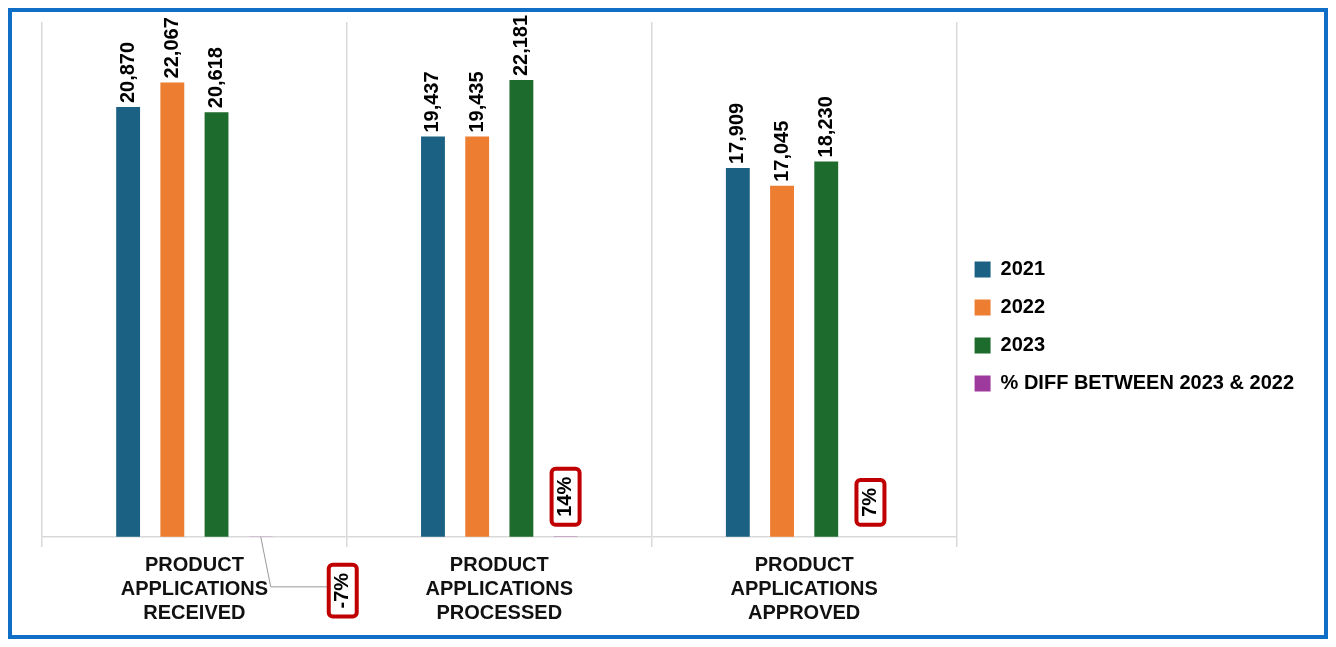 Image resolution: width=1336 pixels, height=647 pixels. I want to click on legend-label: 2022, so click(1023, 306).